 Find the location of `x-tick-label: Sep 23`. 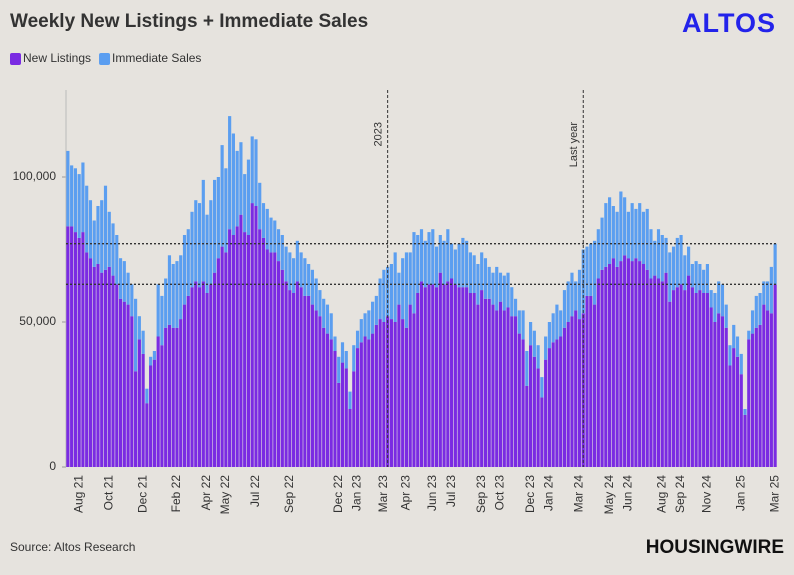

x-tick-label: Sep 23 is located at coordinates (481, 494).